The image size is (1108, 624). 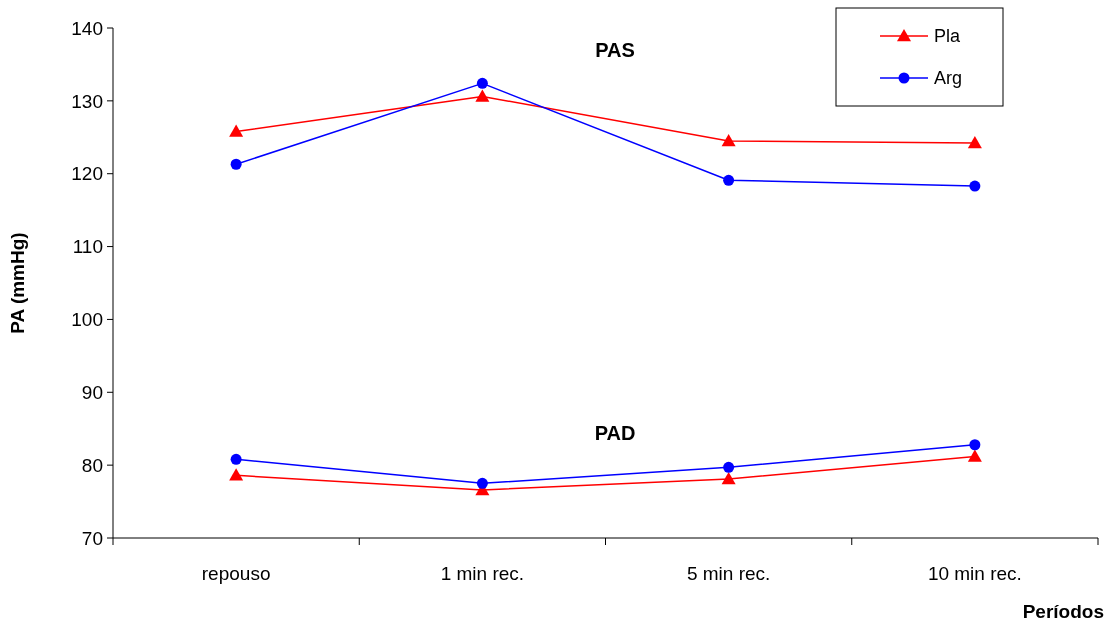 What do you see at coordinates (615, 50) in the screenshot?
I see `annotation: PAS` at bounding box center [615, 50].